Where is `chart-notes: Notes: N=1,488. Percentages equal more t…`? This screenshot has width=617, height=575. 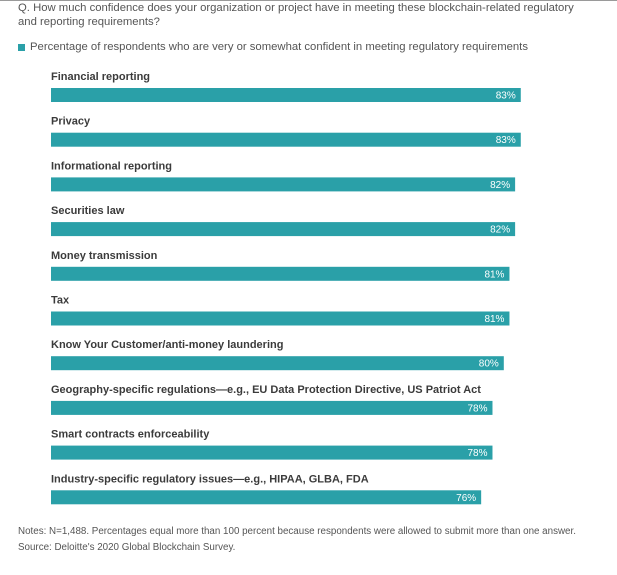
chart-notes: Notes: N=1,488. Percentages equal more t… is located at coordinates (308, 539).